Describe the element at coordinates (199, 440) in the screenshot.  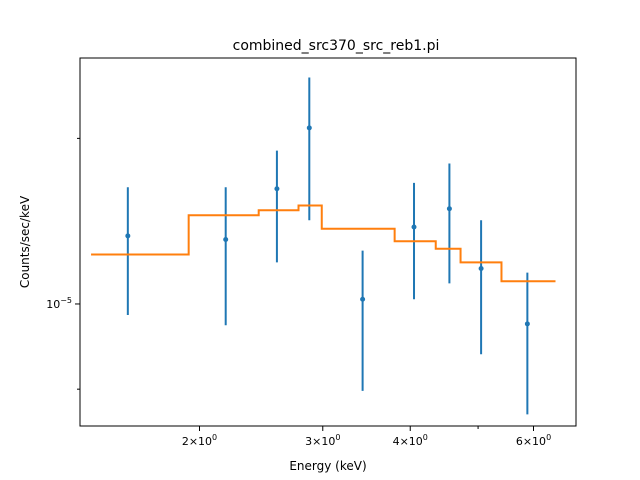
I see `x-tick-label: 2×100` at that location.